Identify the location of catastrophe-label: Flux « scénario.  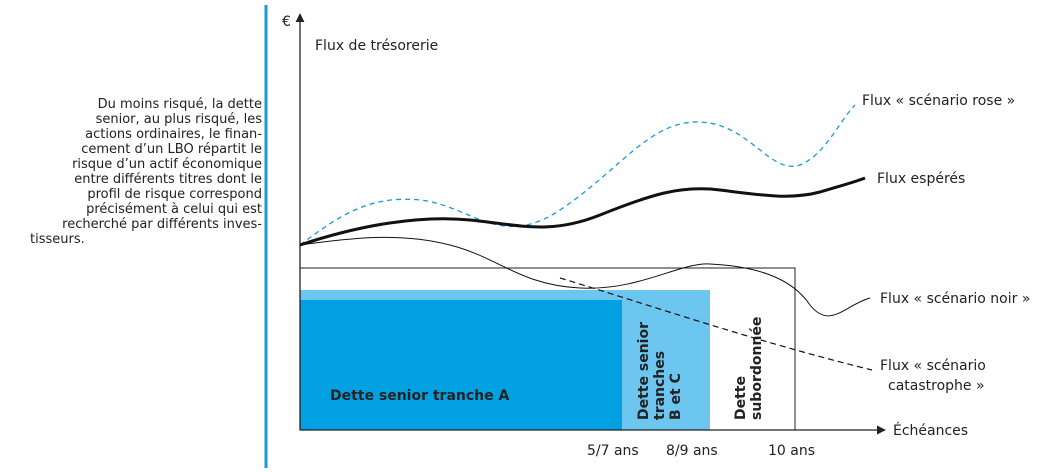
(933, 366).